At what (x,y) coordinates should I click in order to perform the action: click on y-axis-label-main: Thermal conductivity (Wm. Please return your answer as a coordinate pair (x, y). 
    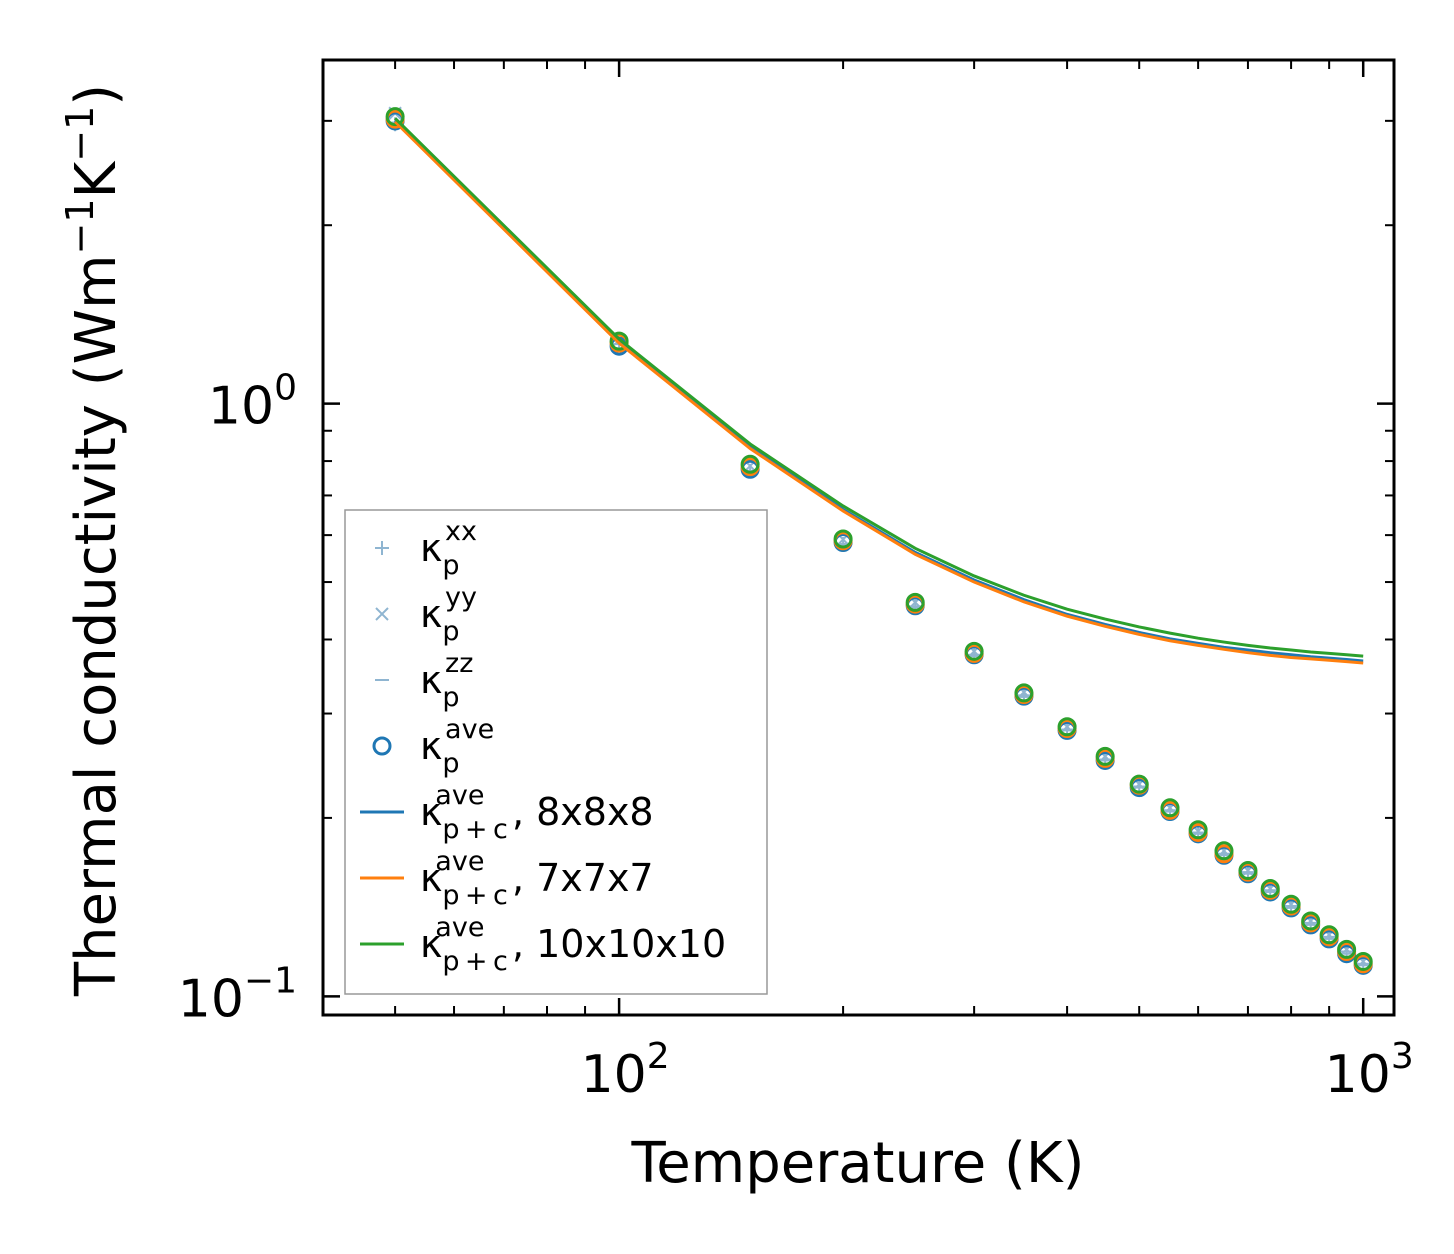
    Looking at the image, I should click on (96, 625).